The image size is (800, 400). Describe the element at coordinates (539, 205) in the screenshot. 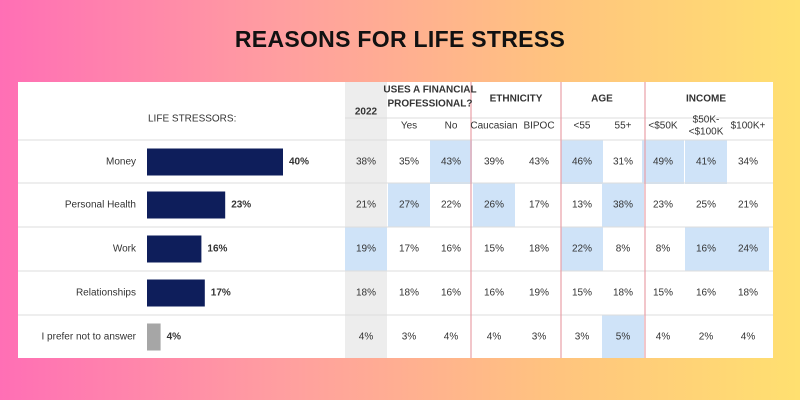

I see `table-cell-ethnicity-bipoc: 17%` at that location.